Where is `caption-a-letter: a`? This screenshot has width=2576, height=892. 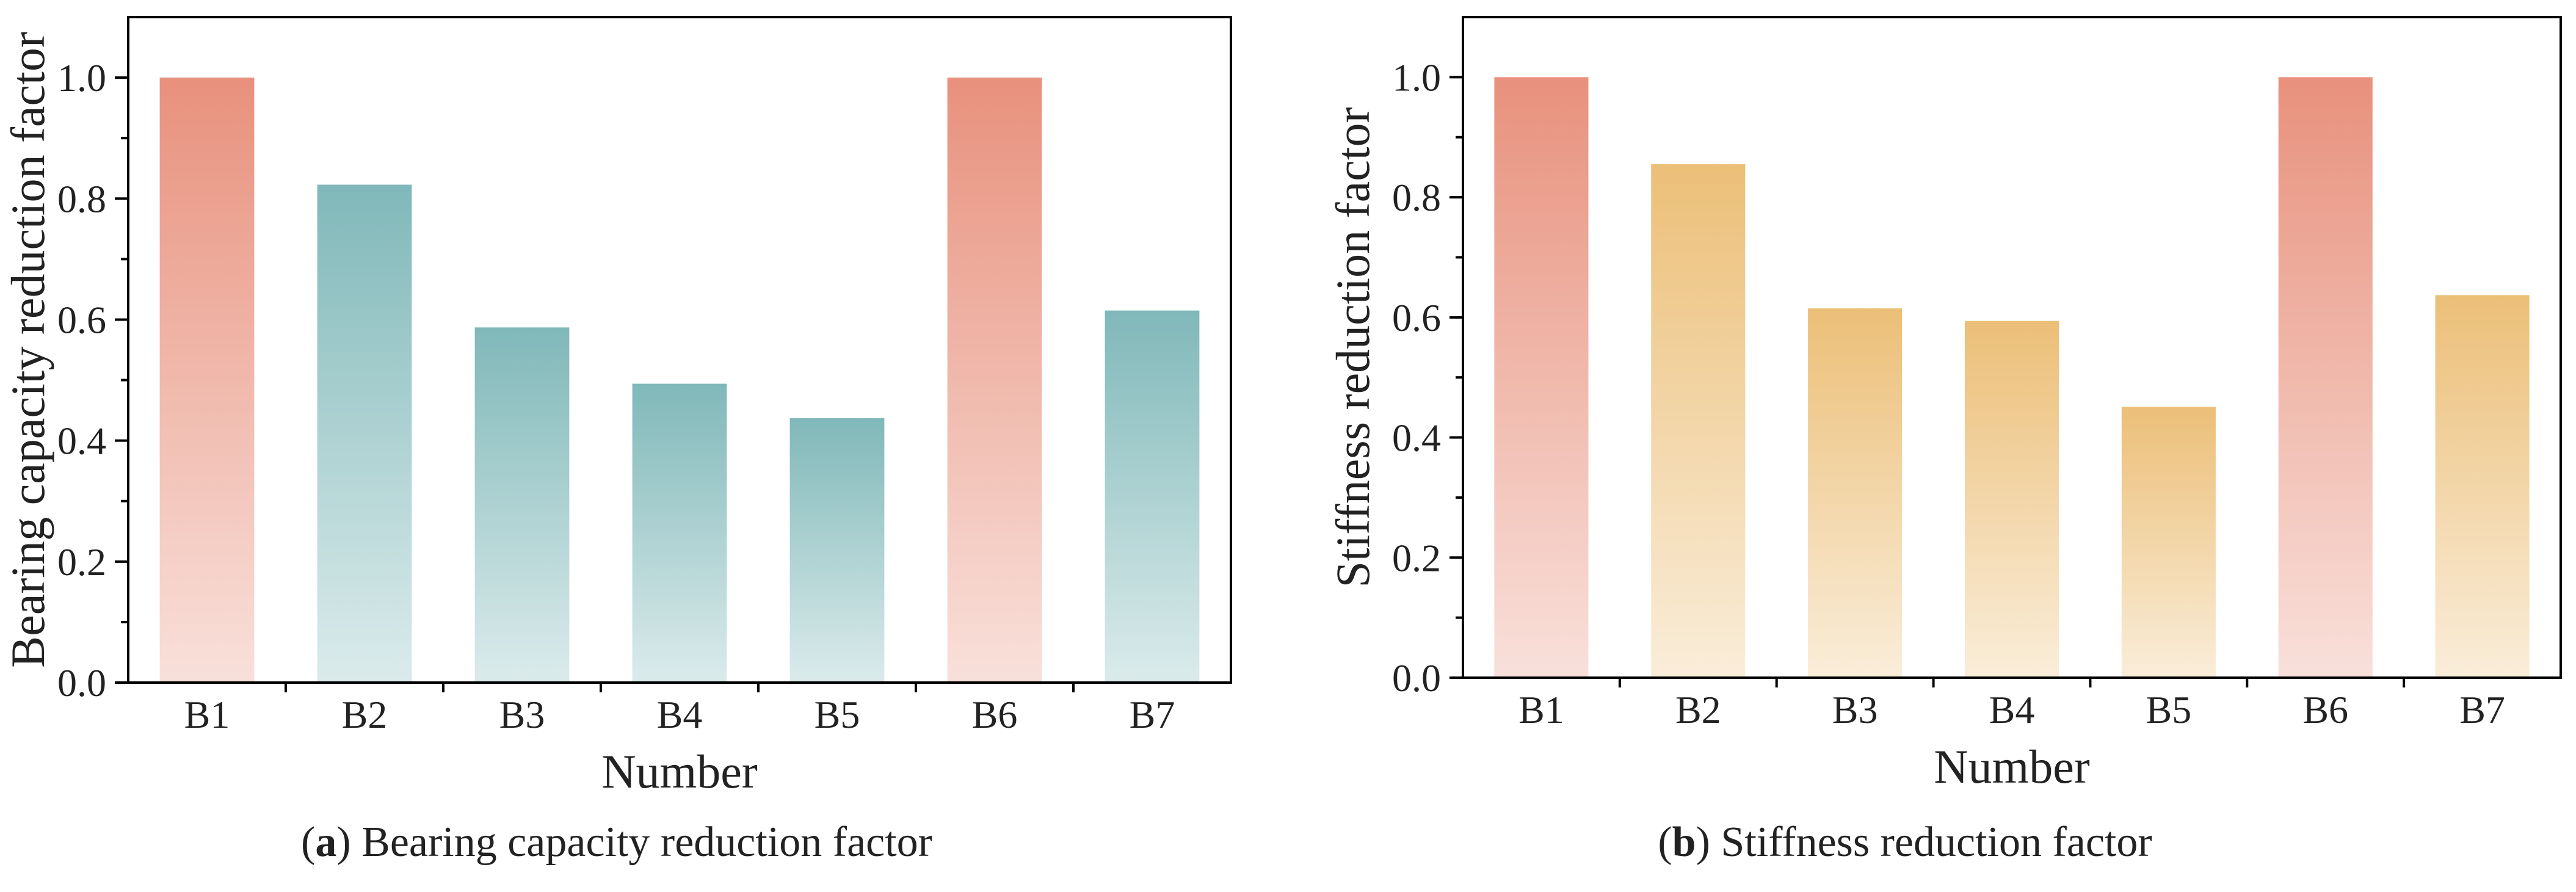
caption-a-letter: a is located at coordinates (326, 842).